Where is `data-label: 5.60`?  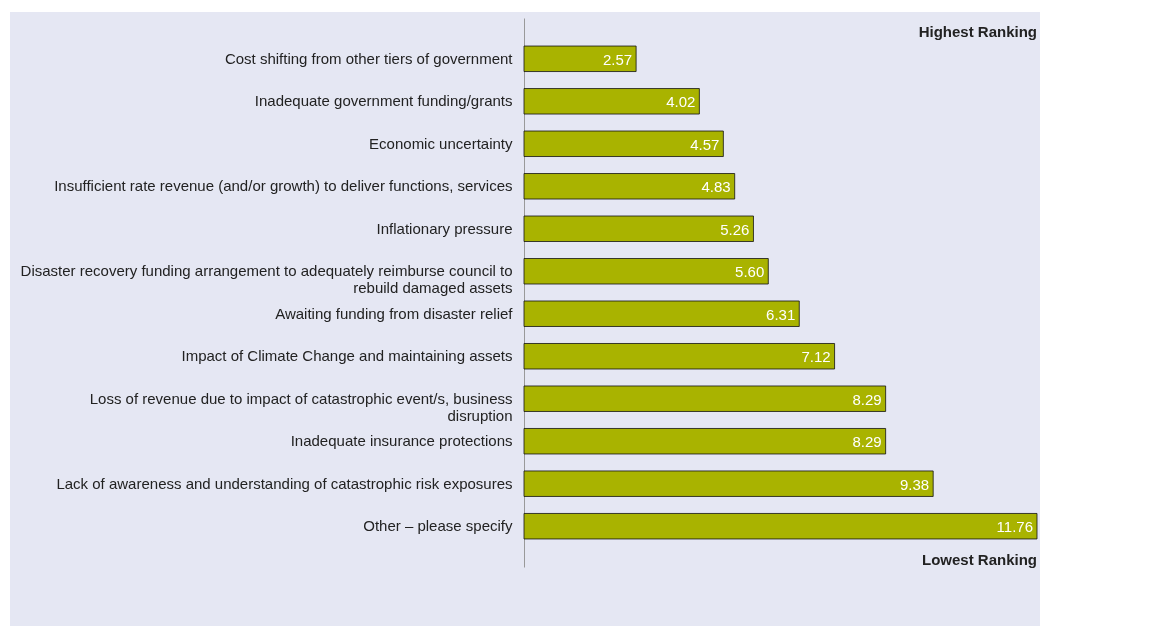
data-label: 5.60 is located at coordinates (750, 272).